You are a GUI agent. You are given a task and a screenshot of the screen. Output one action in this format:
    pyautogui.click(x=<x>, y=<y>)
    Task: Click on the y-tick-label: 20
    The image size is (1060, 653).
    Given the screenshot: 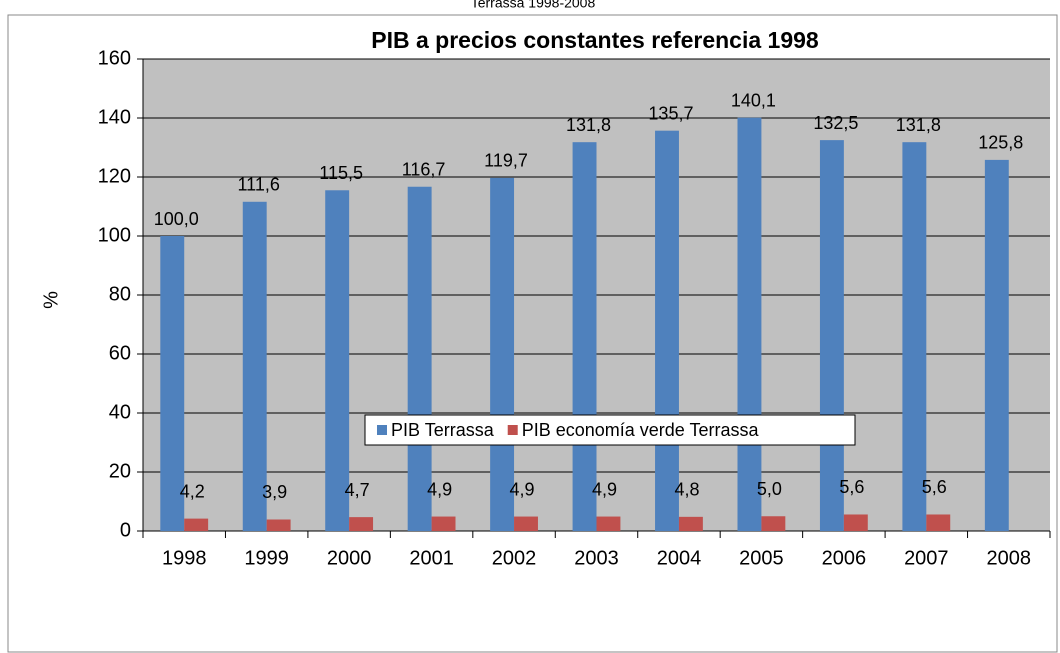 What is the action you would take?
    pyautogui.click(x=120, y=471)
    